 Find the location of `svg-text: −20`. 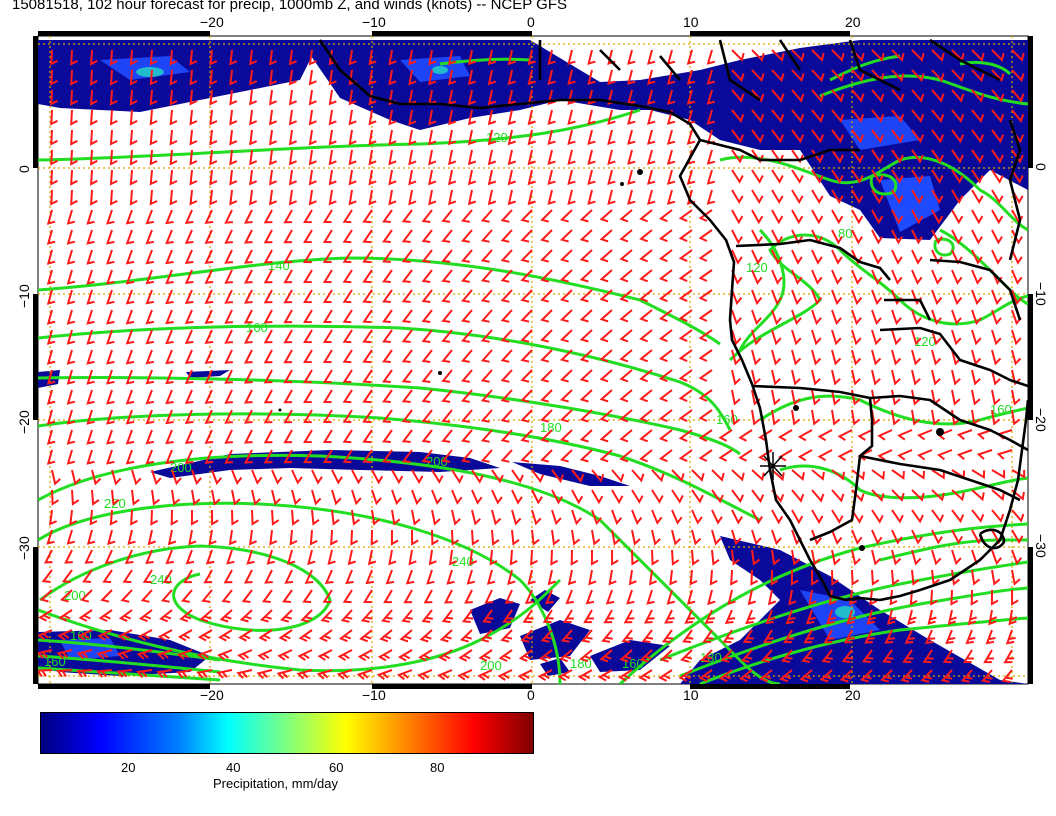

svg-text: −20 is located at coordinates (1041, 420).